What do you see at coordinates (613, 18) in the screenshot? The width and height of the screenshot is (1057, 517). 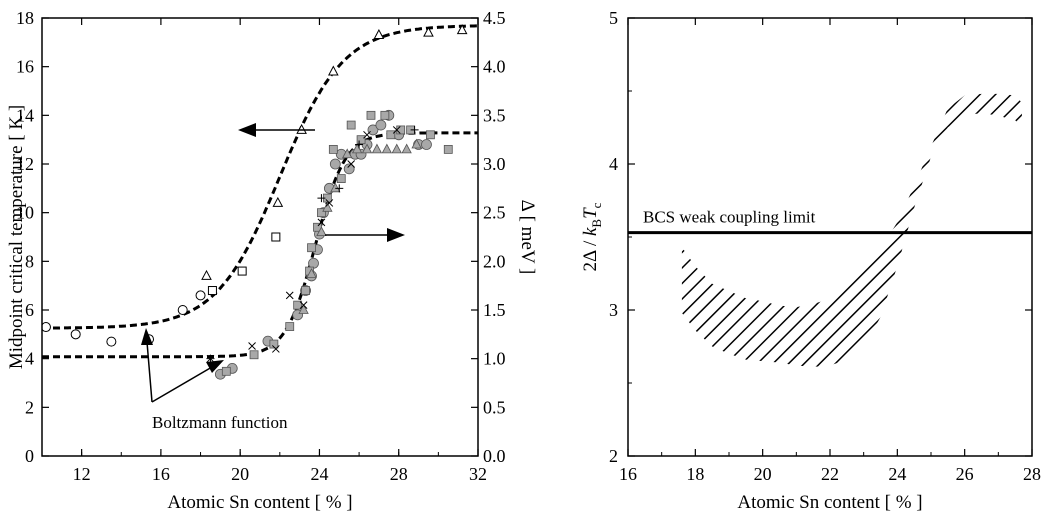 I see `y-tick-label: 5` at bounding box center [613, 18].